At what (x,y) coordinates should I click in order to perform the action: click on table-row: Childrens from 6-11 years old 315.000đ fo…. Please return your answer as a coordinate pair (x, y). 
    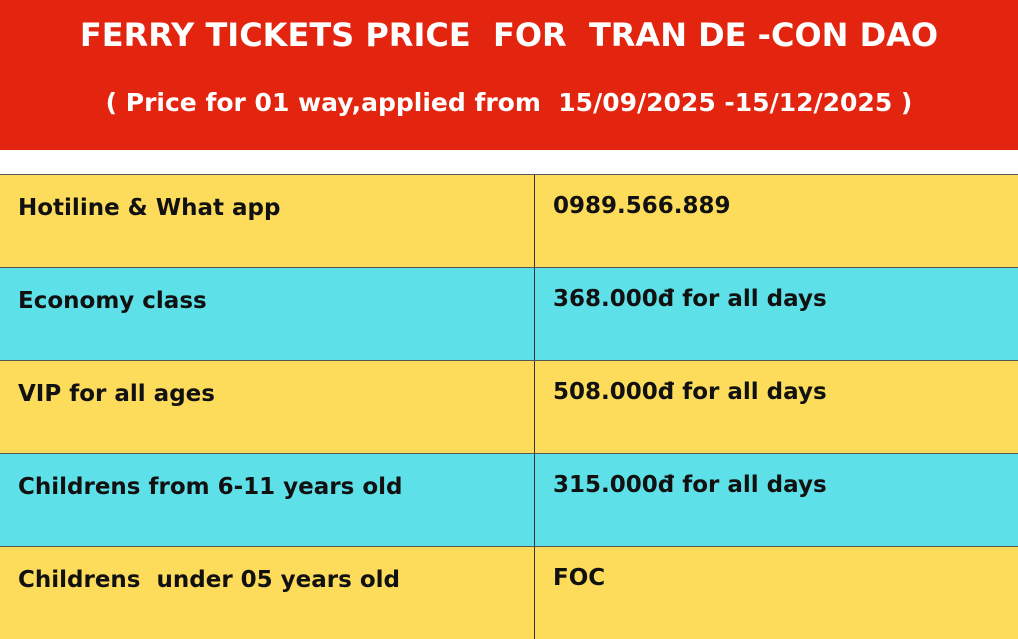
    Looking at the image, I should click on (509, 499).